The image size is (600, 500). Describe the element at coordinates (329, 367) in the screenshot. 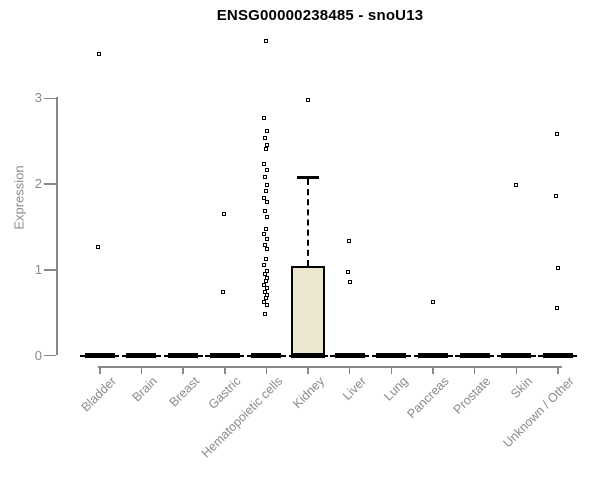

I see `x-axis-line` at that location.